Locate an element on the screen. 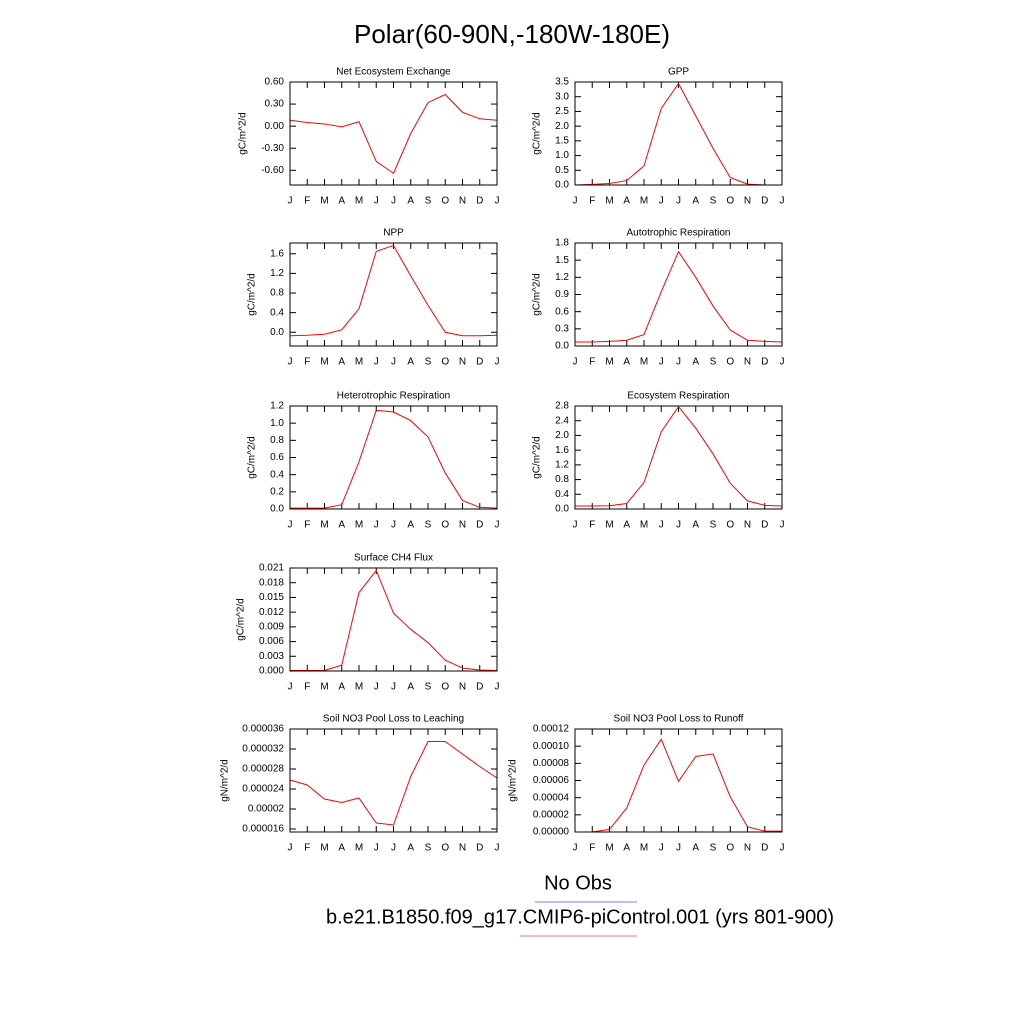  panel-title: GPP is located at coordinates (678, 72).